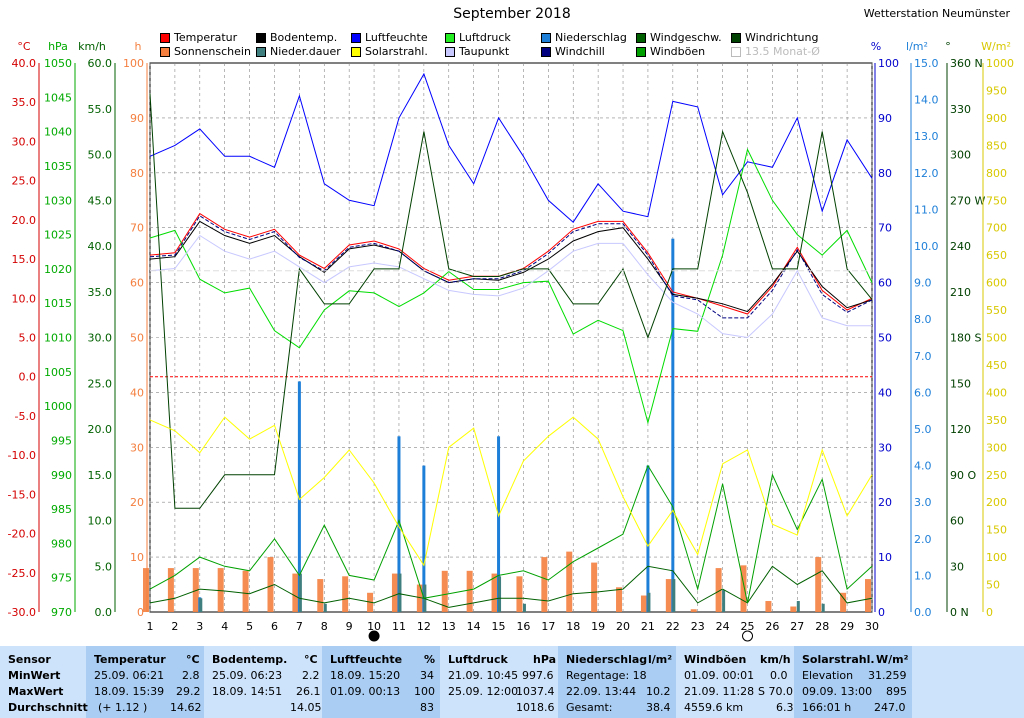 The image size is (1024, 718). Describe the element at coordinates (512, 14) in the screenshot. I see `chart-title: September 2018` at that location.